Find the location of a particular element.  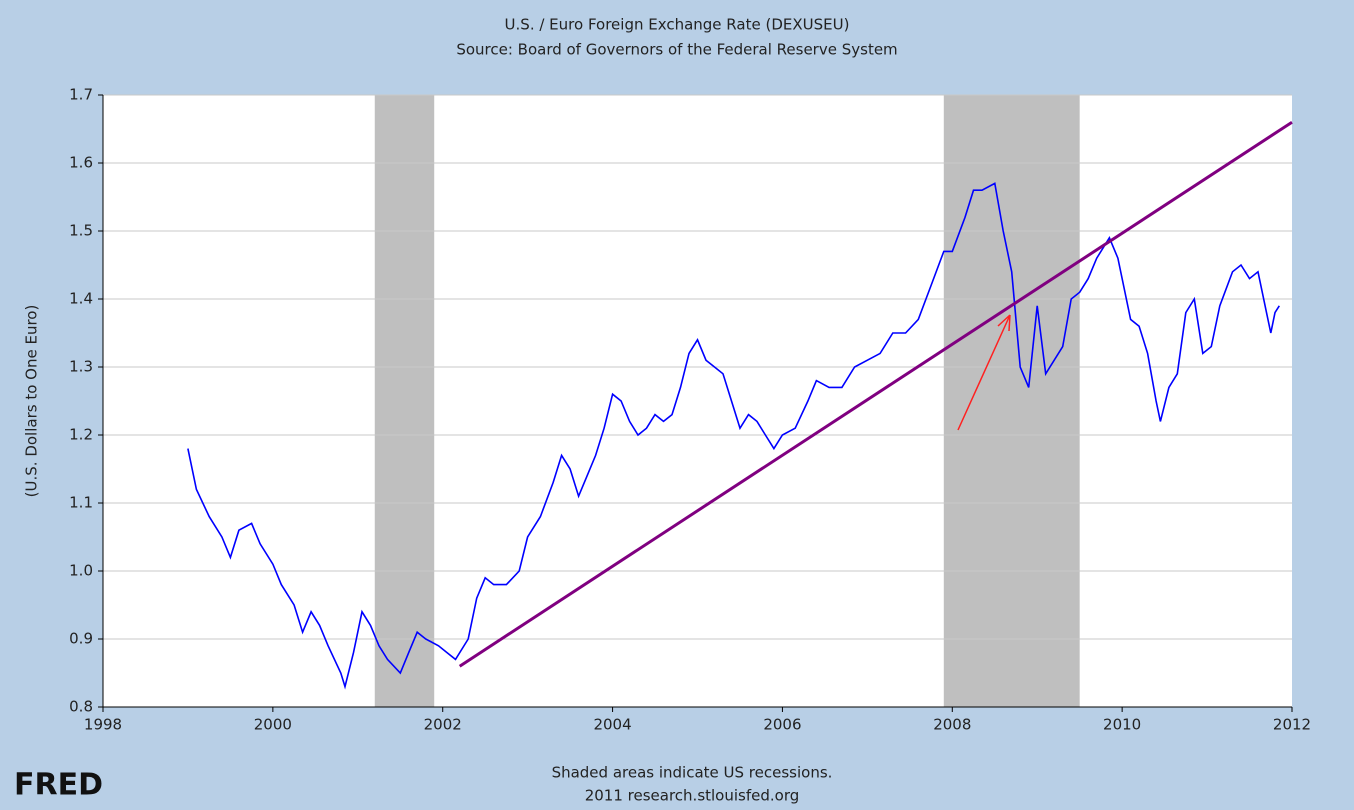

logo: FRED is located at coordinates (58, 785).